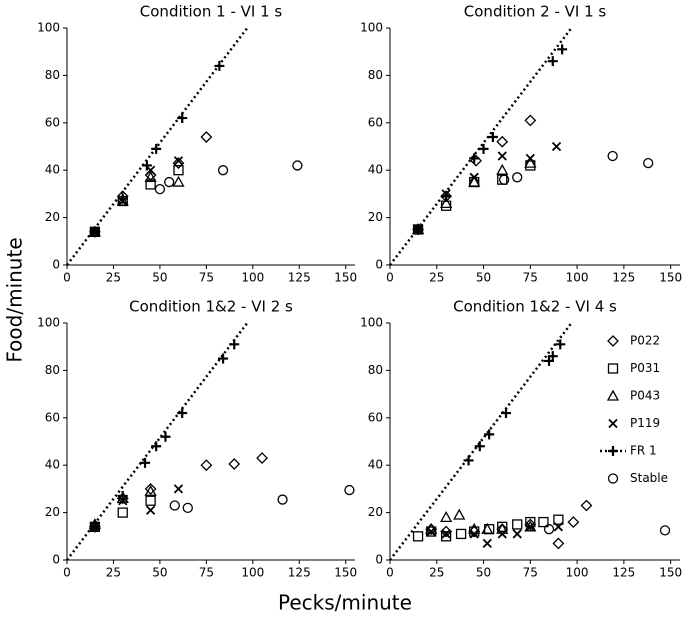  What do you see at coordinates (211, 307) in the screenshot?
I see `panel-title: Condition 1&2 - VI 2 s` at bounding box center [211, 307].